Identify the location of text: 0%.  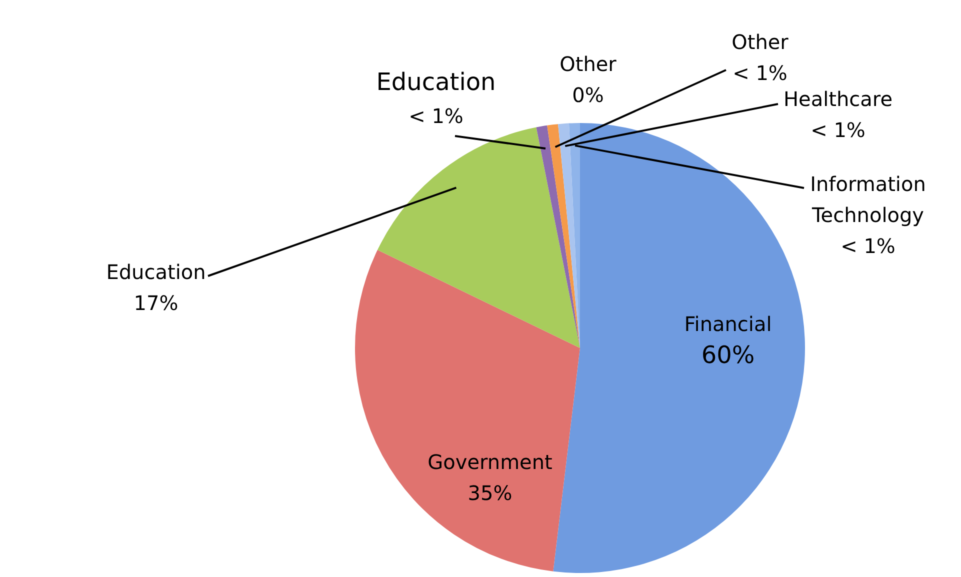
(588, 95).